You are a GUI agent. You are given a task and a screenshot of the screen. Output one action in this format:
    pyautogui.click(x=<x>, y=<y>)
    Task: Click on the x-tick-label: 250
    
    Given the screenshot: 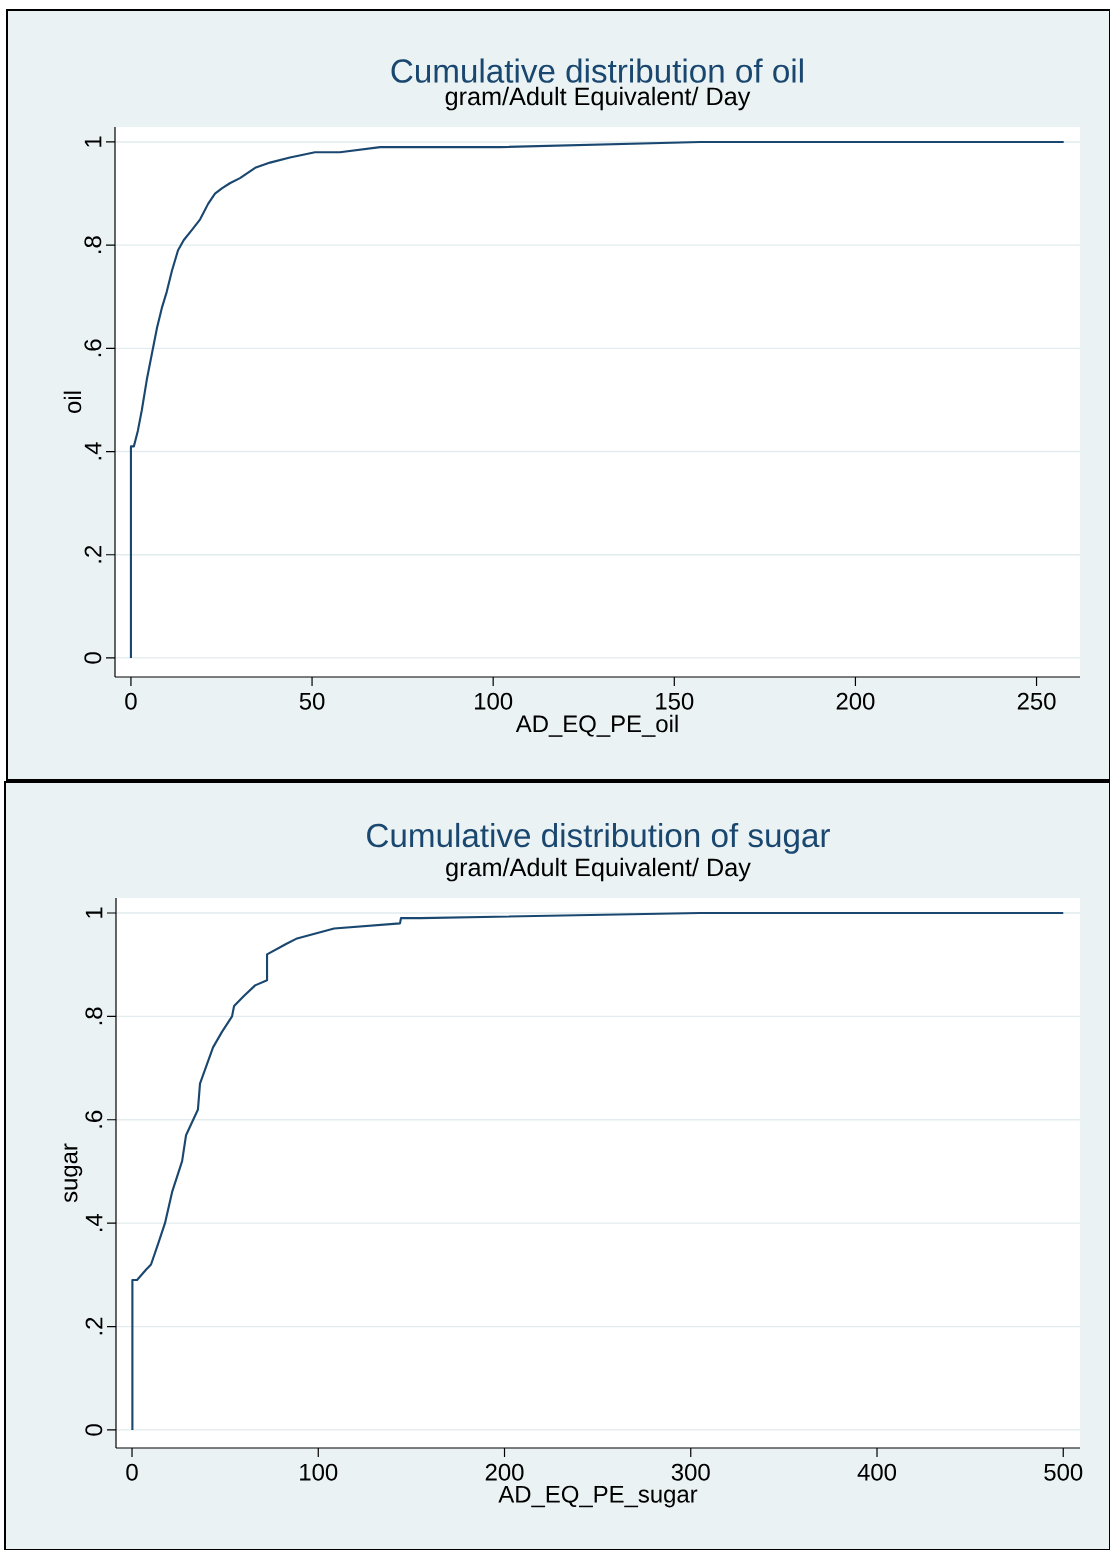 What is the action you would take?
    pyautogui.click(x=1036, y=701)
    